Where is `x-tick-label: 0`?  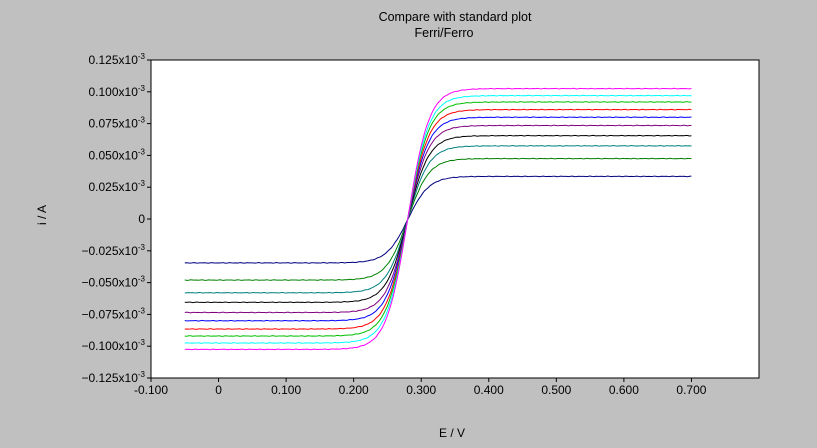 x-tick-label: 0 is located at coordinates (218, 390).